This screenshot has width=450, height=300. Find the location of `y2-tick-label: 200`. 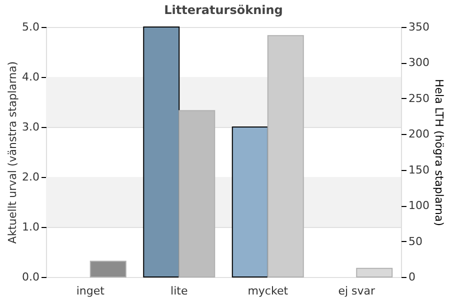

y2-tick-label: 200 is located at coordinates (419, 134).